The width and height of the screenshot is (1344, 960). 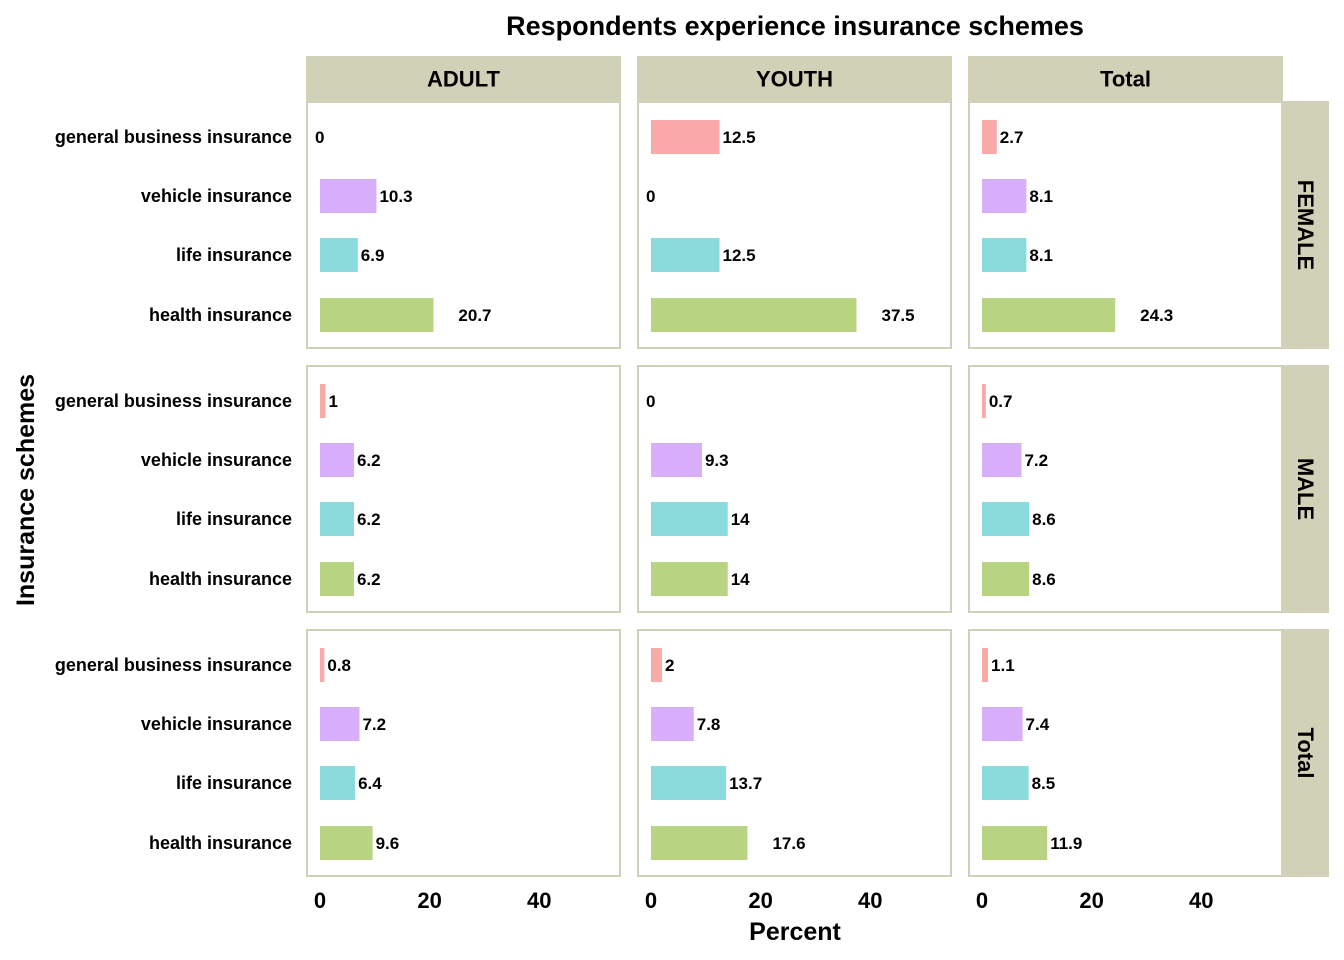 I want to click on col-strip-label-adult: ADULT, so click(x=463, y=79).